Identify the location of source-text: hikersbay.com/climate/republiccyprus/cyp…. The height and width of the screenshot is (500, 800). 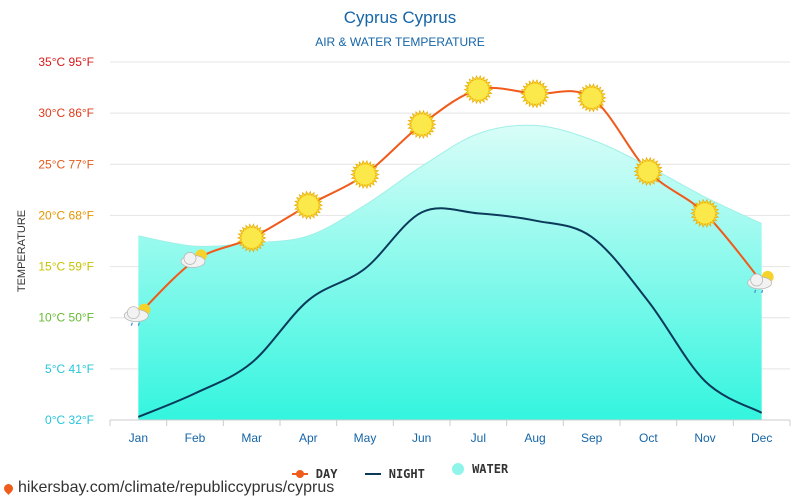
(176, 487).